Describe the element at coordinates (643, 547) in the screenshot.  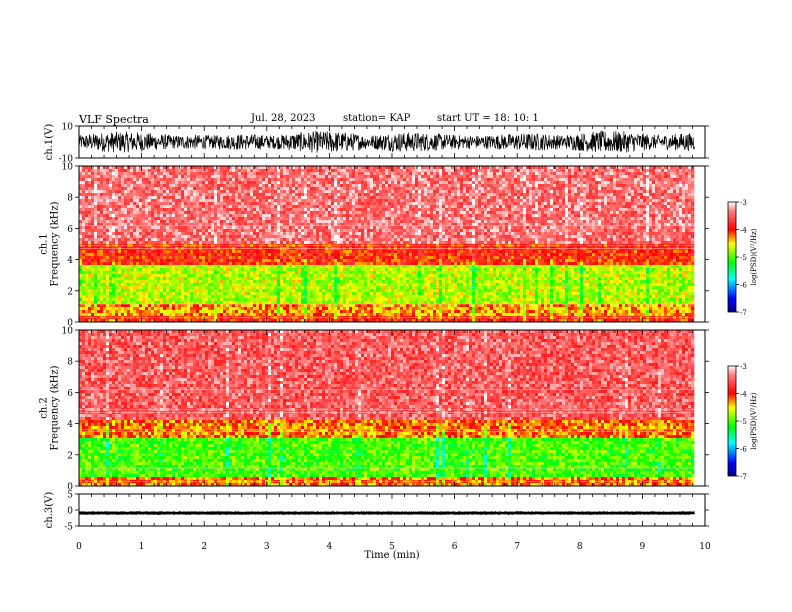
I see `x-tick-label: 9` at that location.